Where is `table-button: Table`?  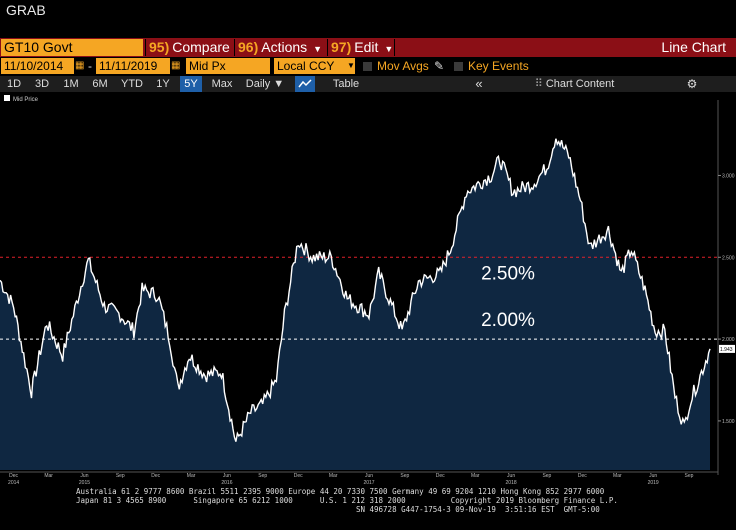
table-button: Table is located at coordinates (346, 84).